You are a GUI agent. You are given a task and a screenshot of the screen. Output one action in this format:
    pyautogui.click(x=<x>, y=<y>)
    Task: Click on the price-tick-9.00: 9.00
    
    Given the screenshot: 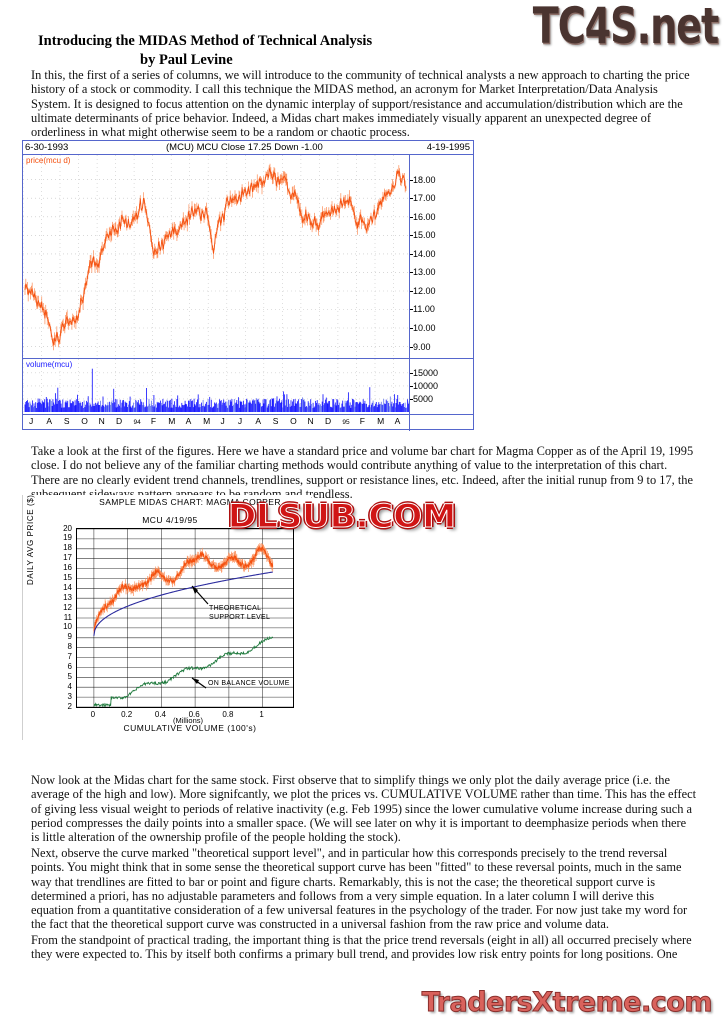 What is the action you would take?
    pyautogui.click(x=420, y=346)
    